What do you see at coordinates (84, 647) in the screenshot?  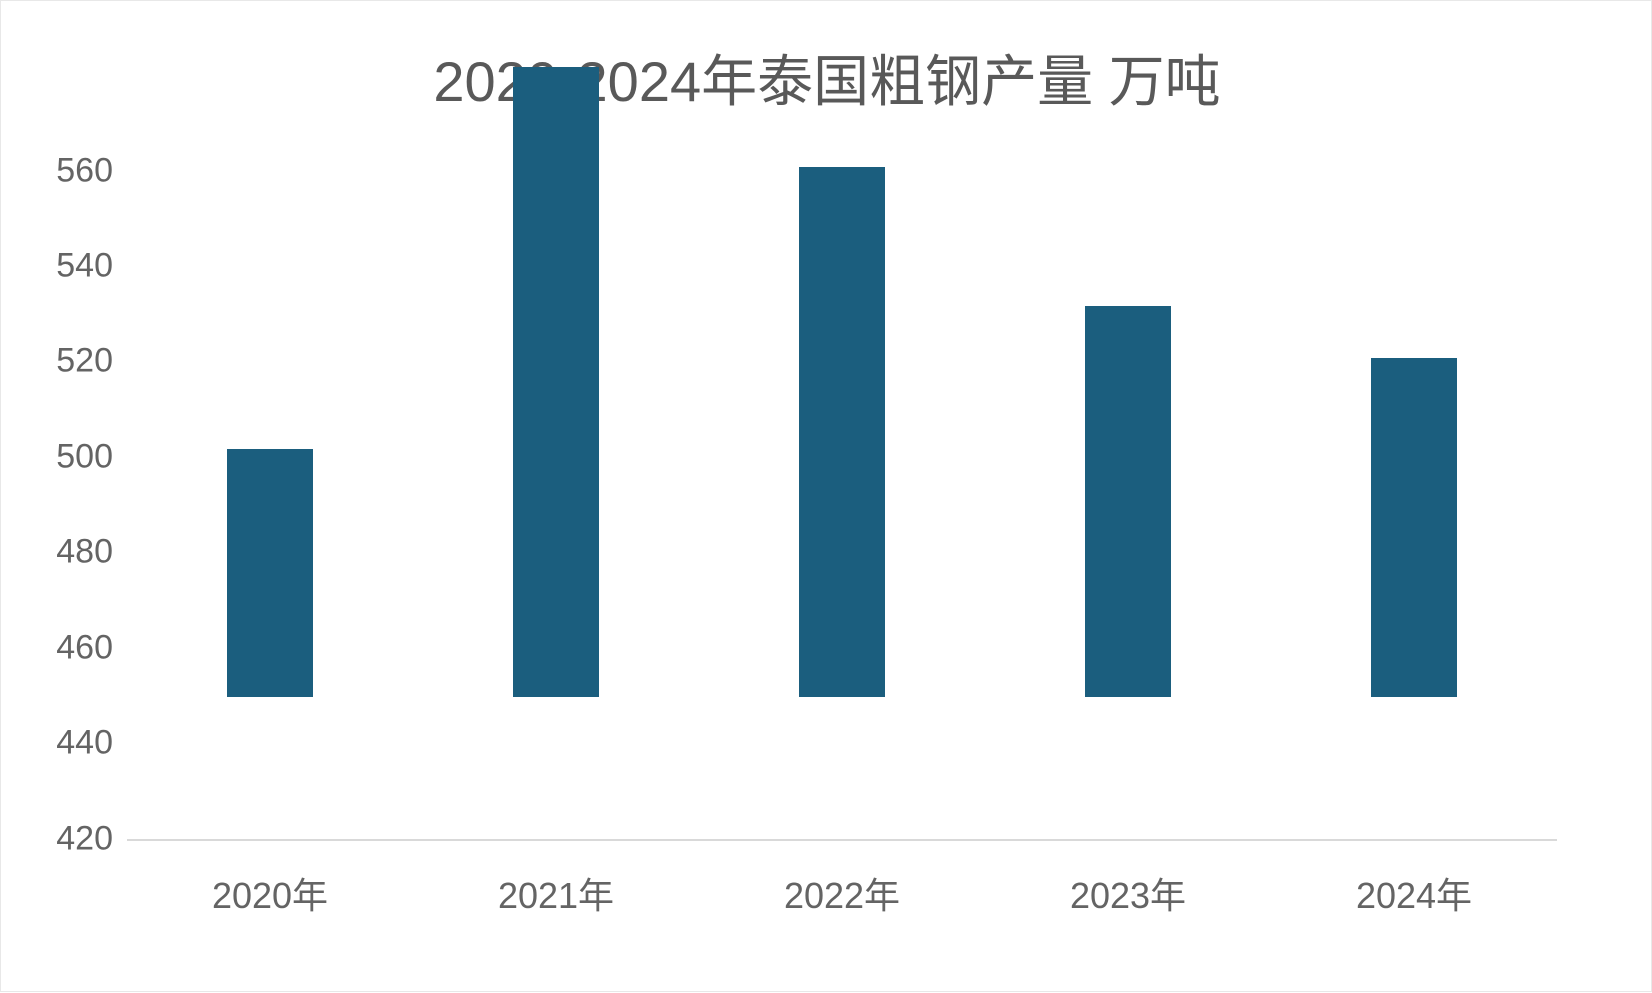 I see `y-axis-tick-label: 460` at bounding box center [84, 647].